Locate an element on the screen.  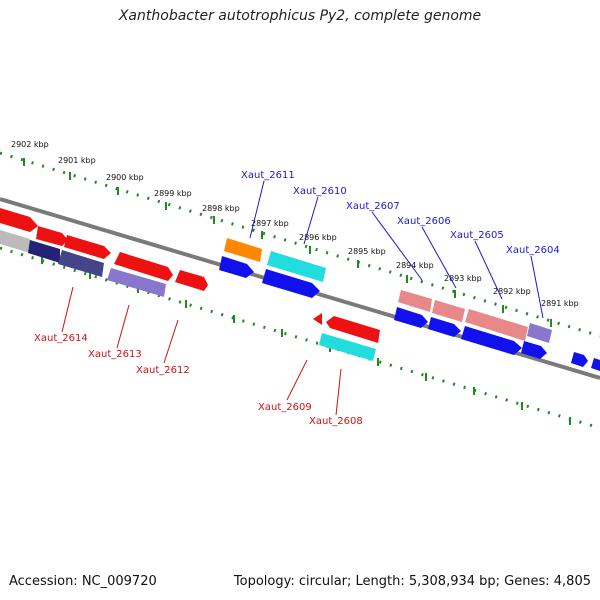
gene-label-top: Xaut_2610 is located at coordinates (320, 191).